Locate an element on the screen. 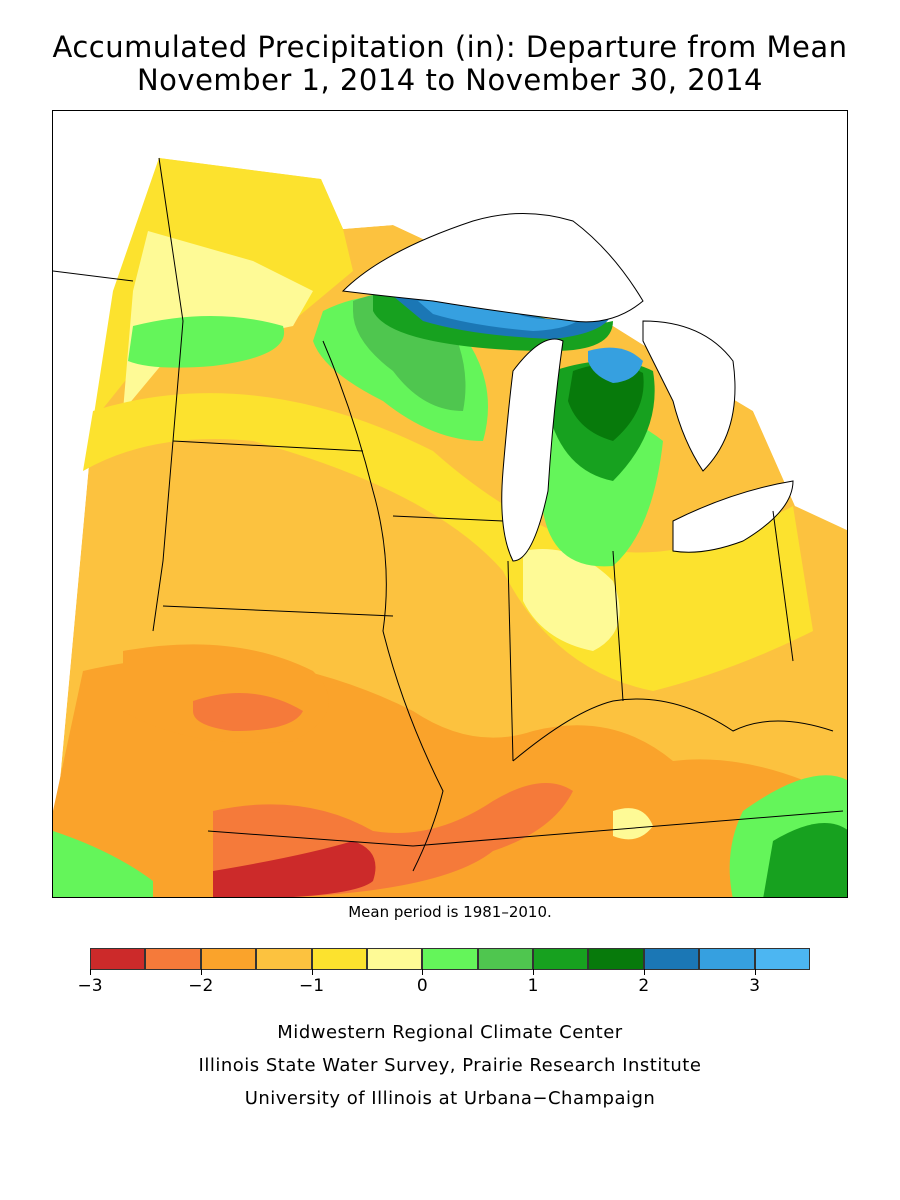  color-legend is located at coordinates (450, 959).